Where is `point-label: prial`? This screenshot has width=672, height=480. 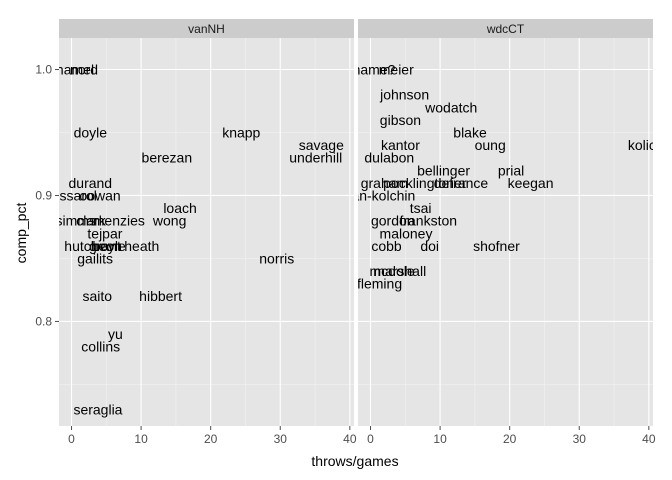
point-label: prial is located at coordinates (511, 170).